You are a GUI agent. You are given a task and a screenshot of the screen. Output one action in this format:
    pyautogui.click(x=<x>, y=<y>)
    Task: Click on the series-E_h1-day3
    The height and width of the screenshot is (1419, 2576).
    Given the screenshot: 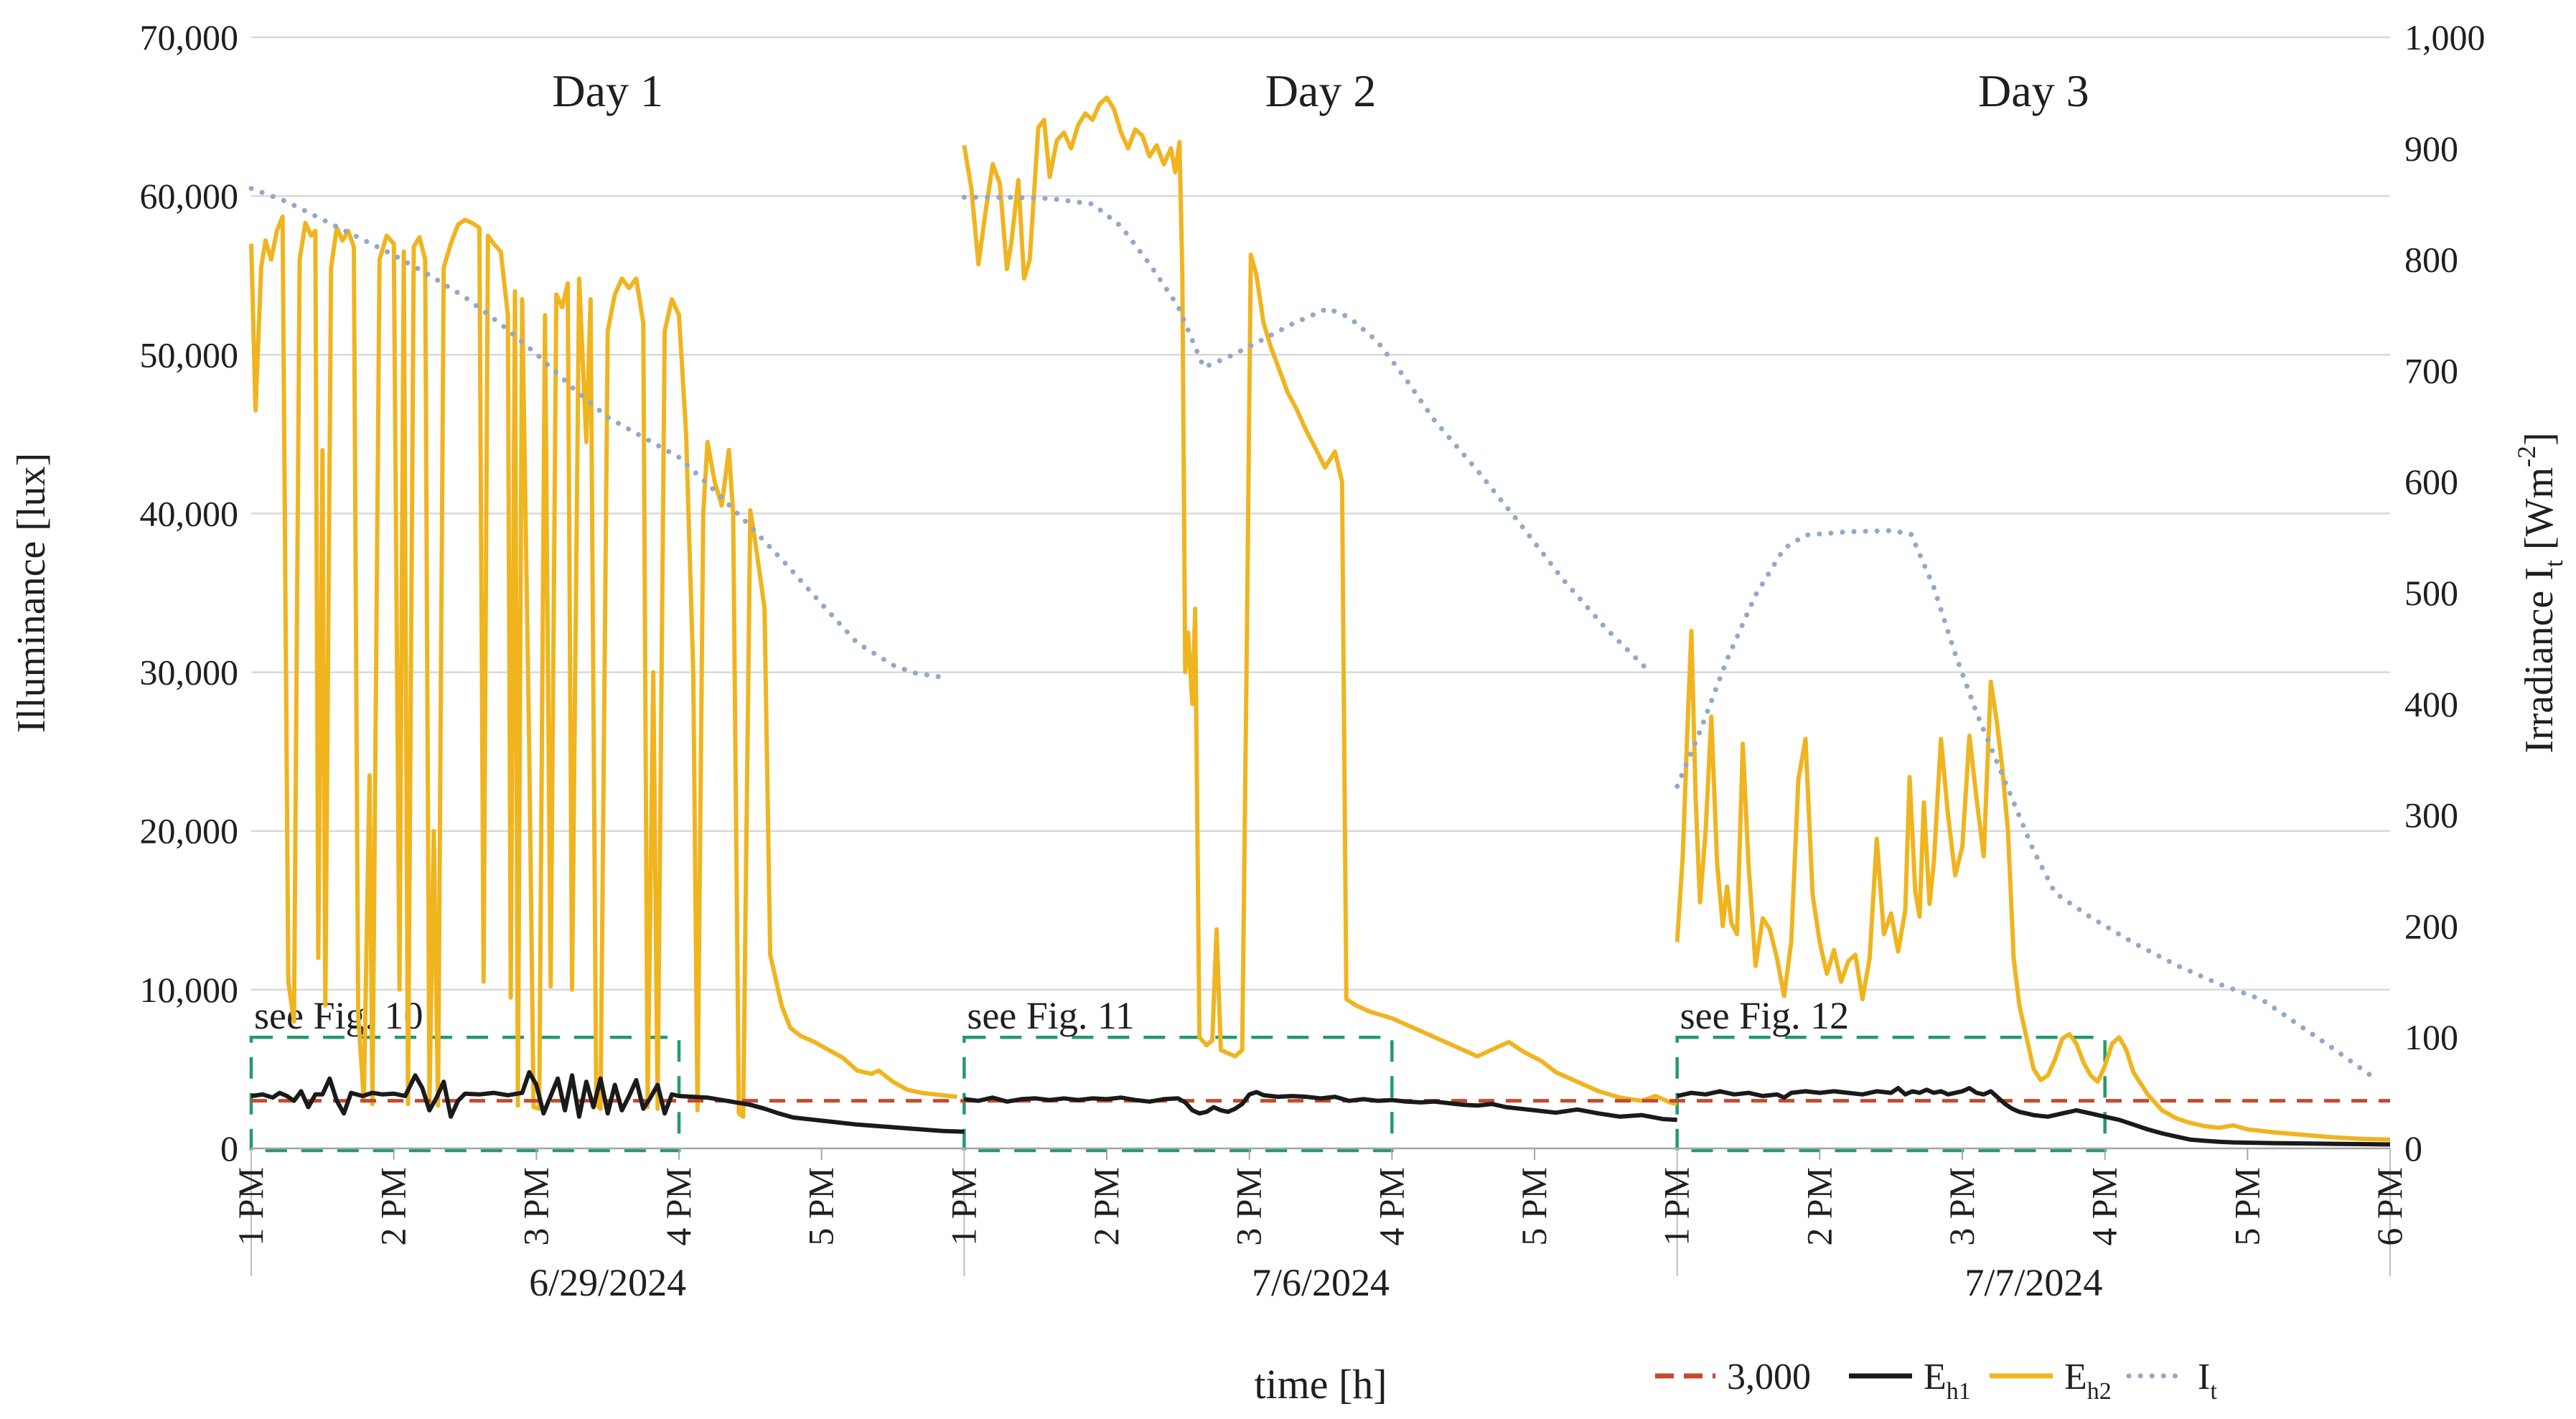 What is the action you would take?
    pyautogui.click(x=2034, y=1116)
    